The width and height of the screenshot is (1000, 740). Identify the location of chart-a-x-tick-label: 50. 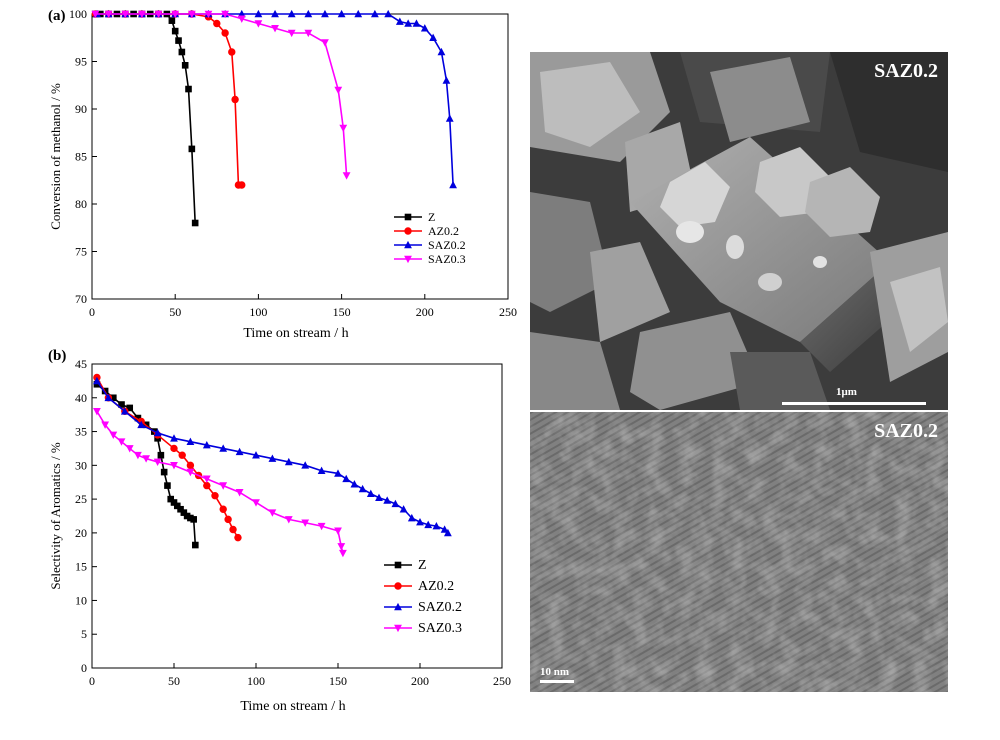
(175, 312).